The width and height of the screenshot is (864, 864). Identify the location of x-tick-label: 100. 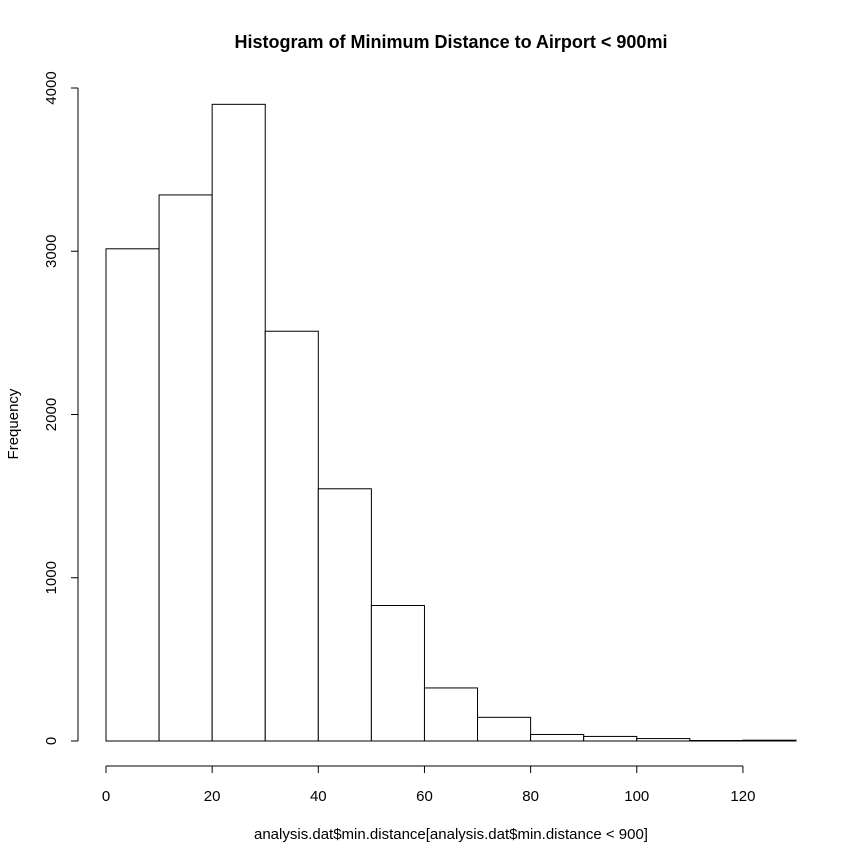
(636, 796).